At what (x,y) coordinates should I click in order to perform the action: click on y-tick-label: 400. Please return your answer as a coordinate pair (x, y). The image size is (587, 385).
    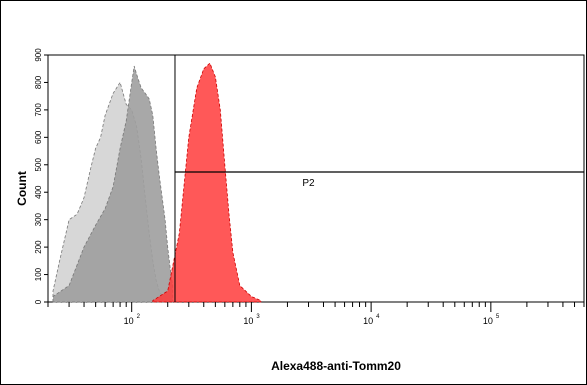
    Looking at the image, I should click on (38, 192).